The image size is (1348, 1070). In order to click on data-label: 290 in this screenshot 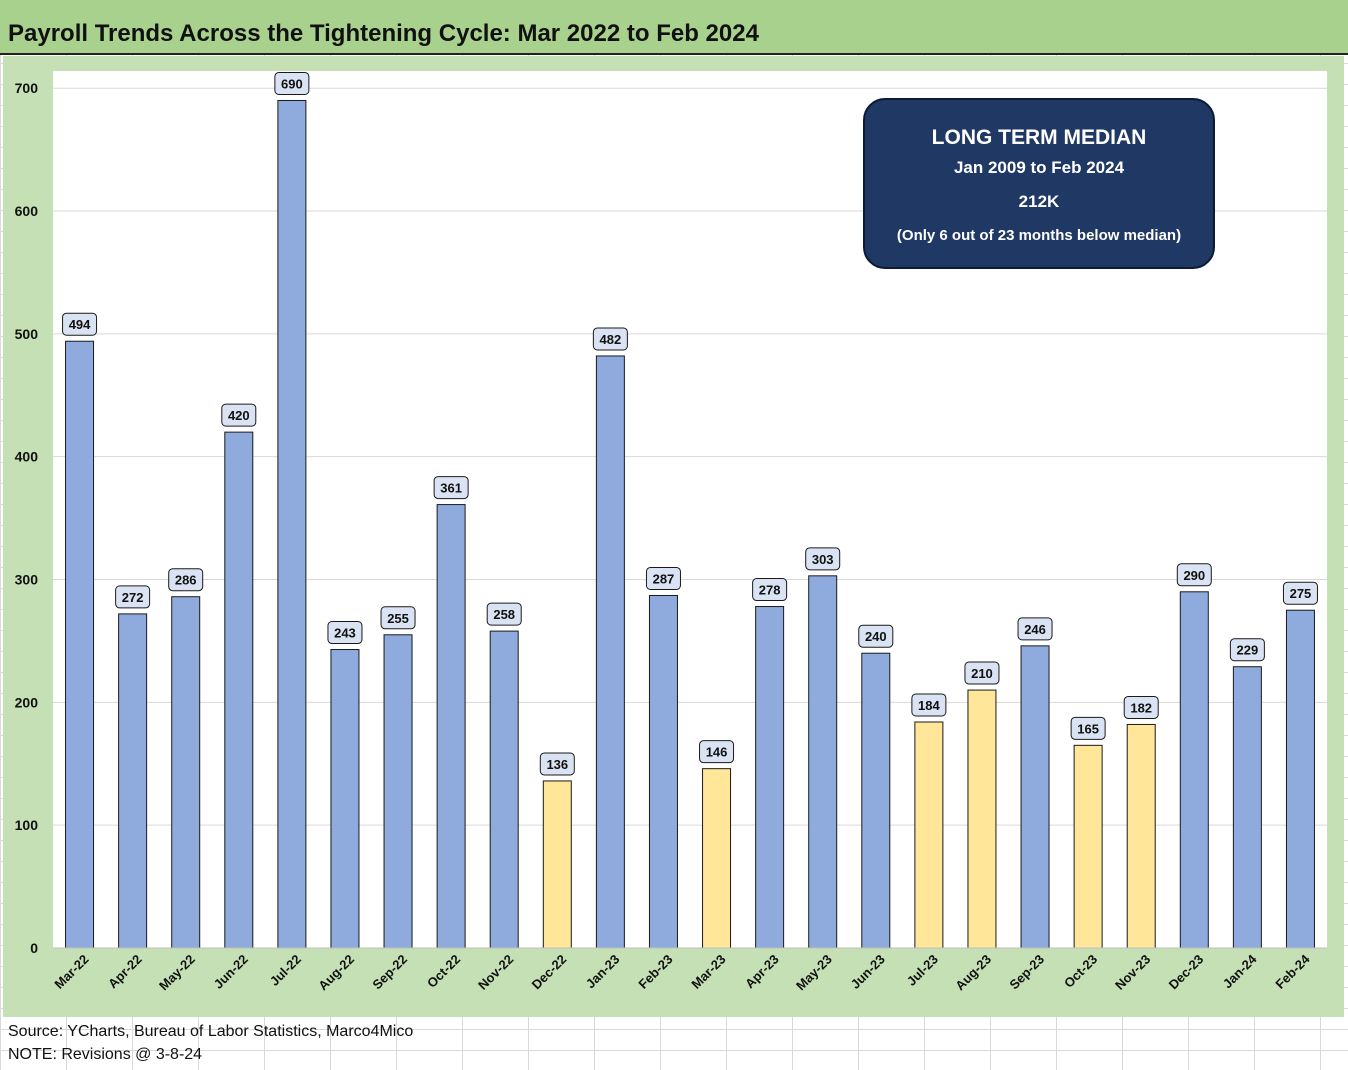, I will do `click(1194, 575)`.